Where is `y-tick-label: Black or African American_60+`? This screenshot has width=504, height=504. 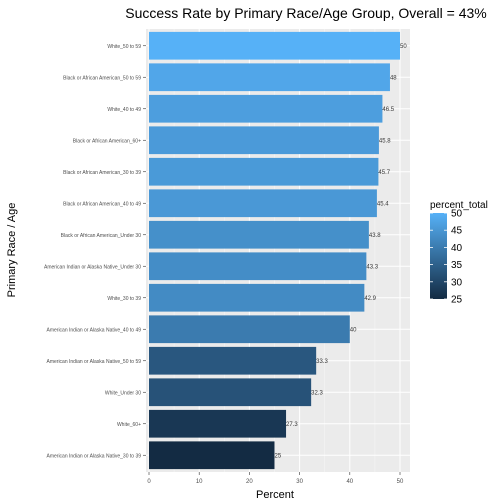
y-tick-label: Black or African American_60+ is located at coordinates (107, 141).